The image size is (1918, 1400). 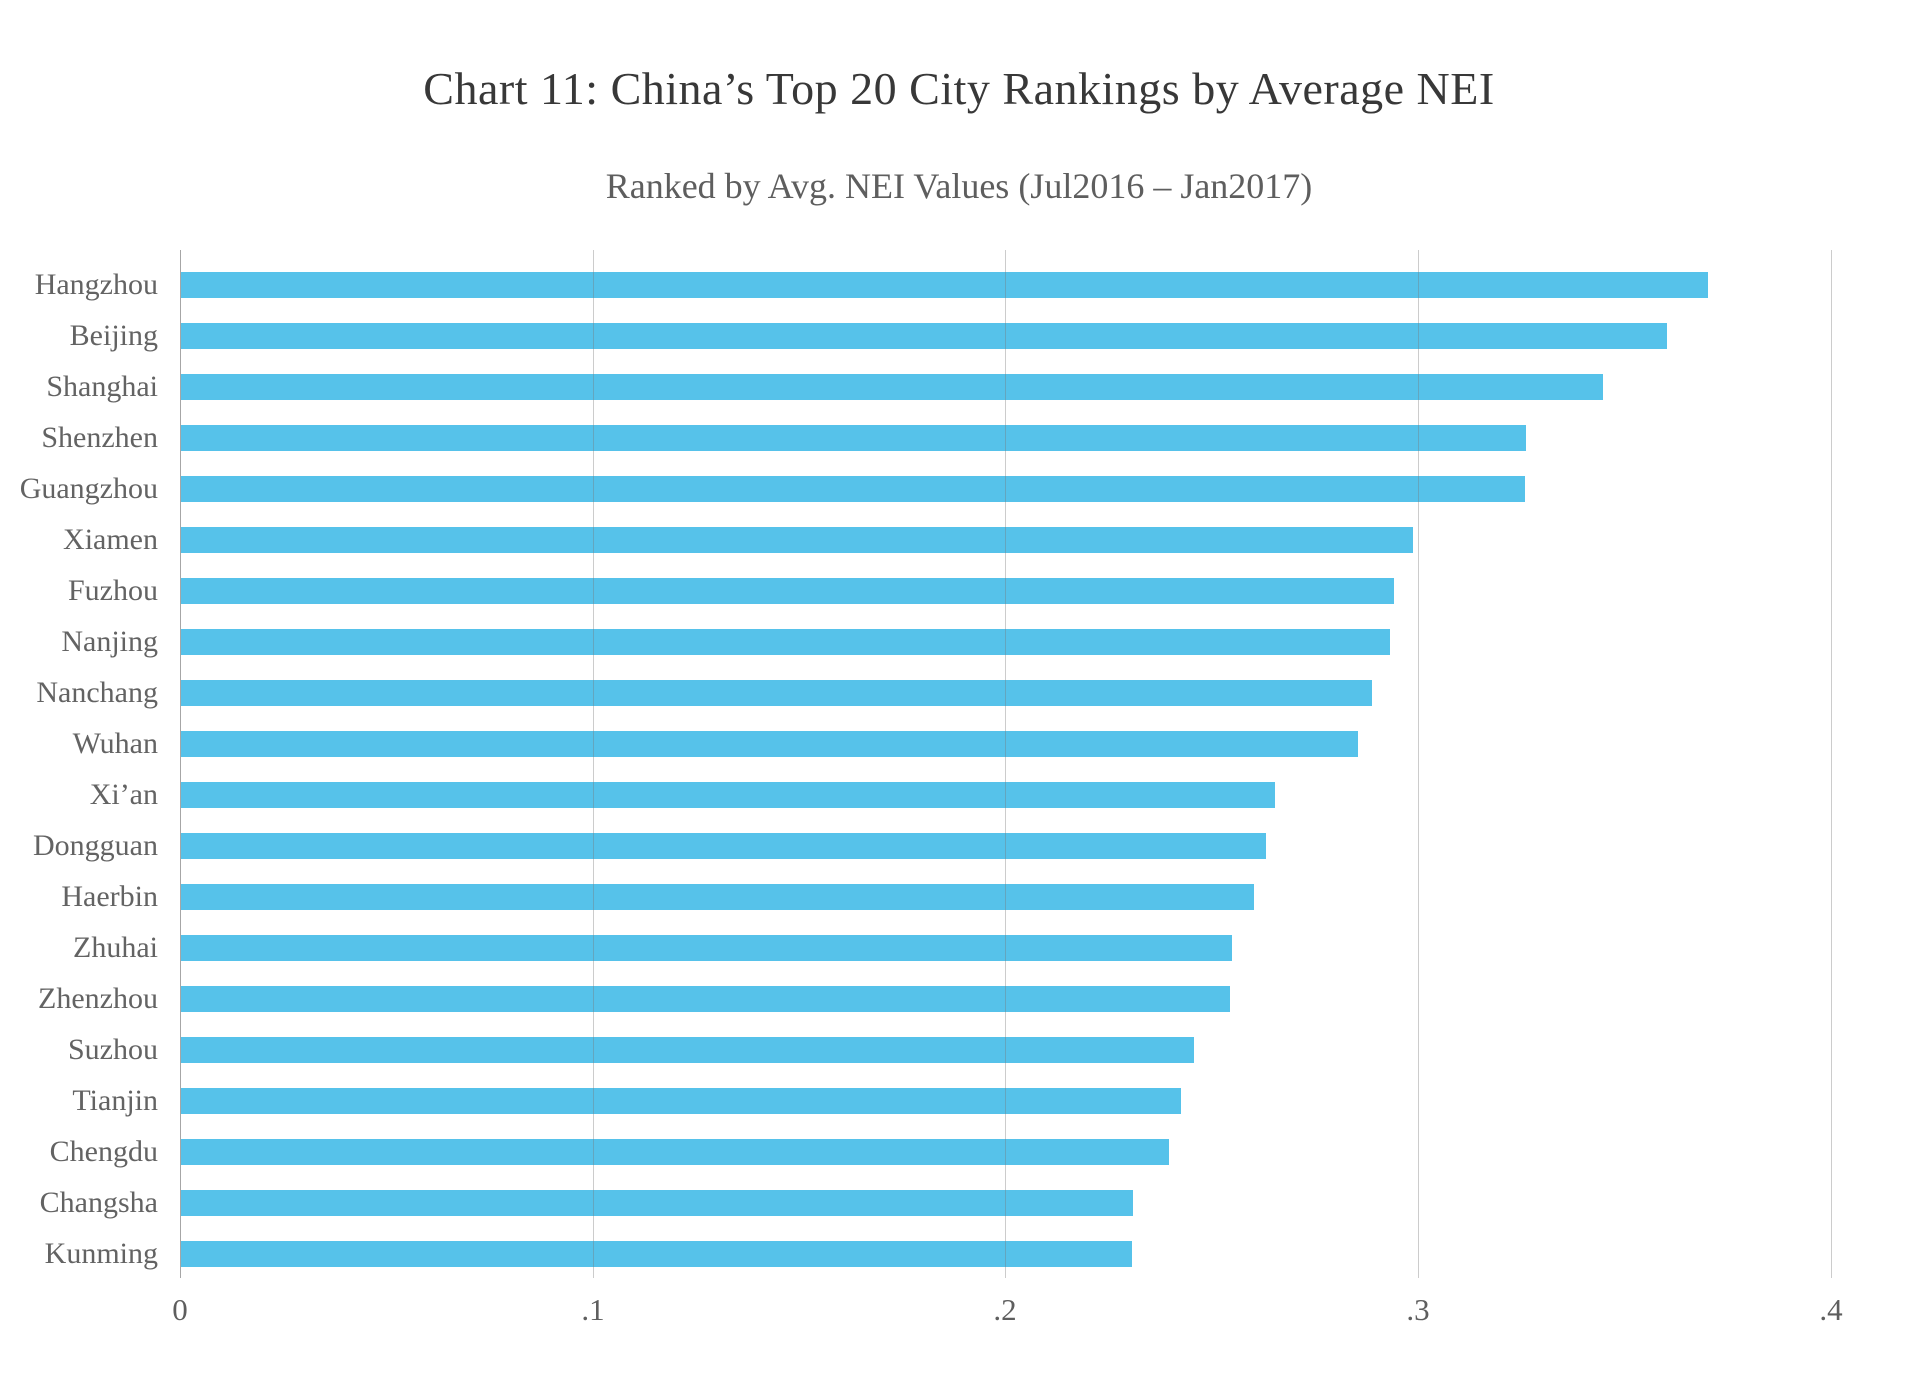 What do you see at coordinates (776, 693) in the screenshot?
I see `bar-nanchang` at bounding box center [776, 693].